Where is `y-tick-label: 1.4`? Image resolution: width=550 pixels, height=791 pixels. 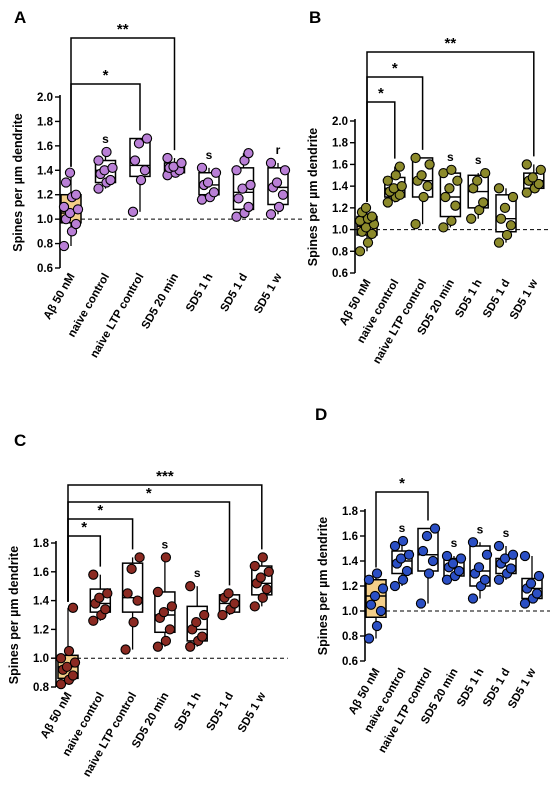
y-tick-label: 1.4 is located at coordinates (41, 602).